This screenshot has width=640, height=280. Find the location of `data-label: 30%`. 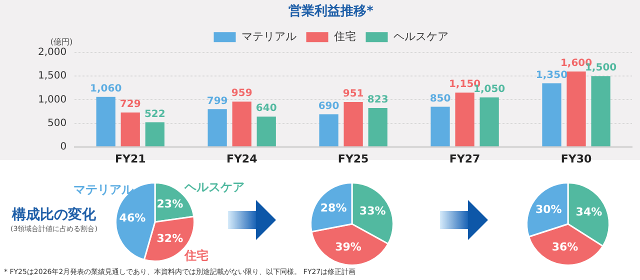

data-label: 30% is located at coordinates (548, 209).